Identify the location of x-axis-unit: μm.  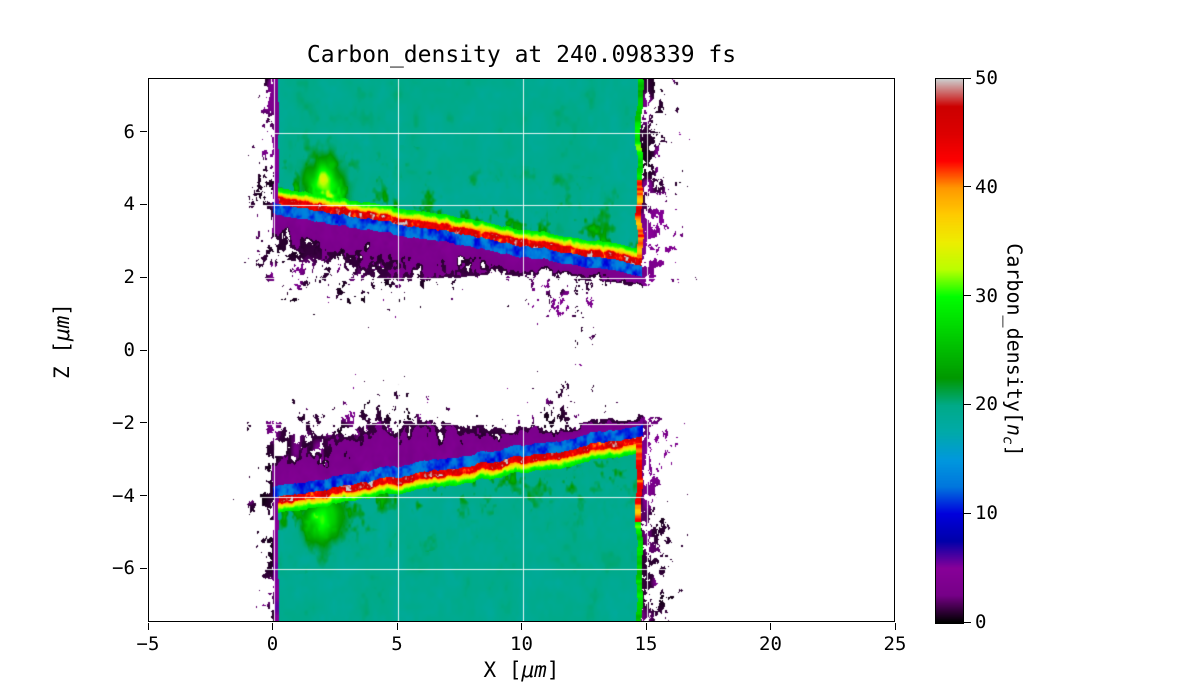
(534, 670).